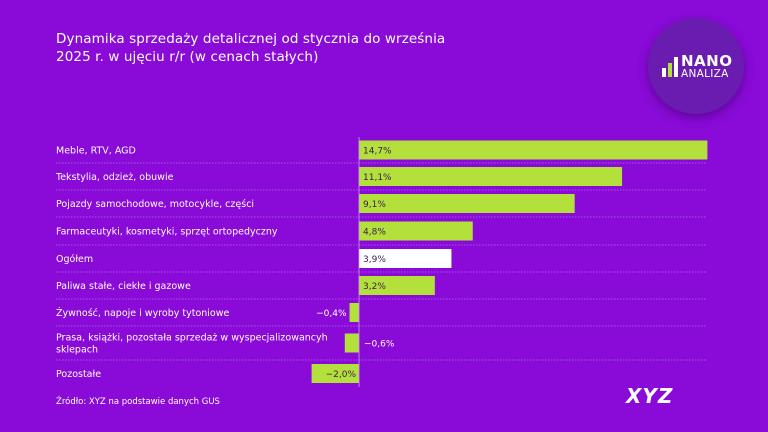 This screenshot has width=768, height=432. What do you see at coordinates (96, 151) in the screenshot?
I see `category-label: Meble, RTV, AGD` at bounding box center [96, 151].